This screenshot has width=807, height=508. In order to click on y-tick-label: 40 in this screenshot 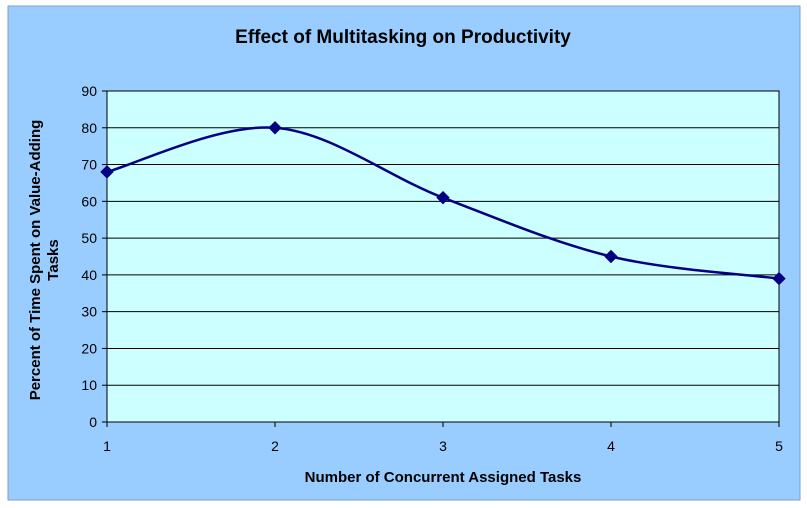, I will do `click(89, 275)`.